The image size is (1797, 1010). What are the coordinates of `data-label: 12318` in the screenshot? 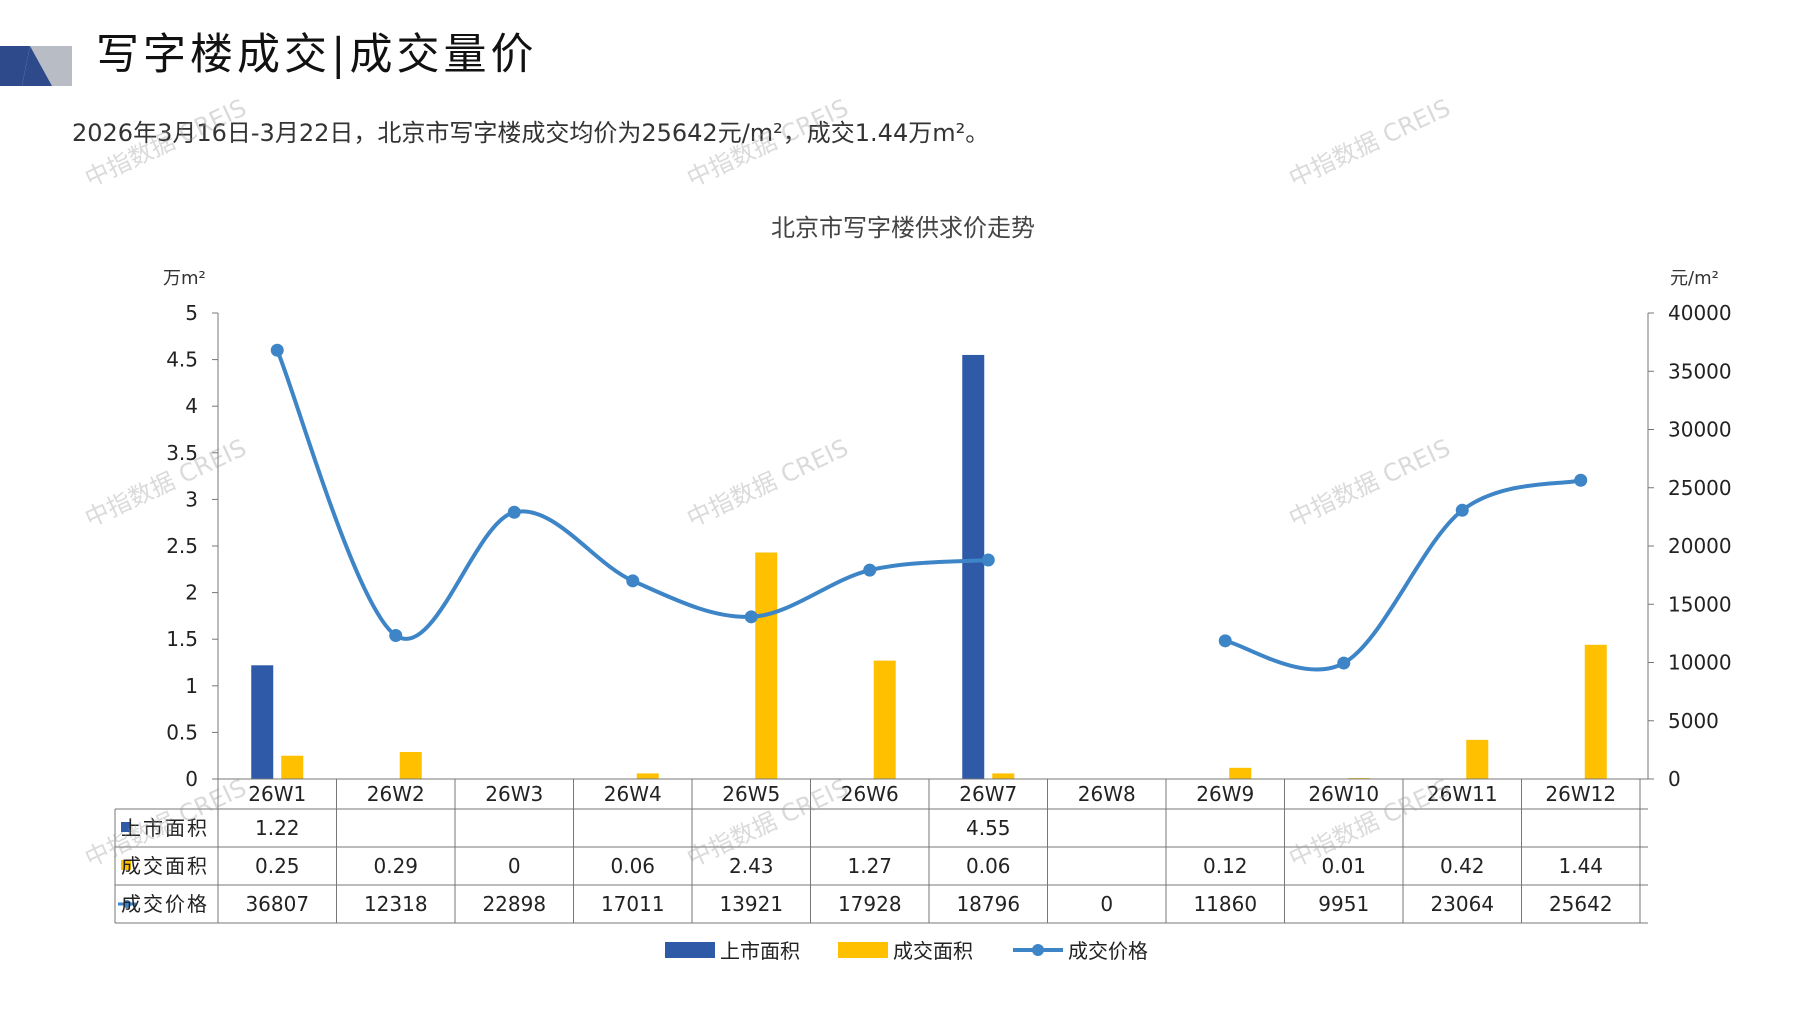 It's located at (396, 904).